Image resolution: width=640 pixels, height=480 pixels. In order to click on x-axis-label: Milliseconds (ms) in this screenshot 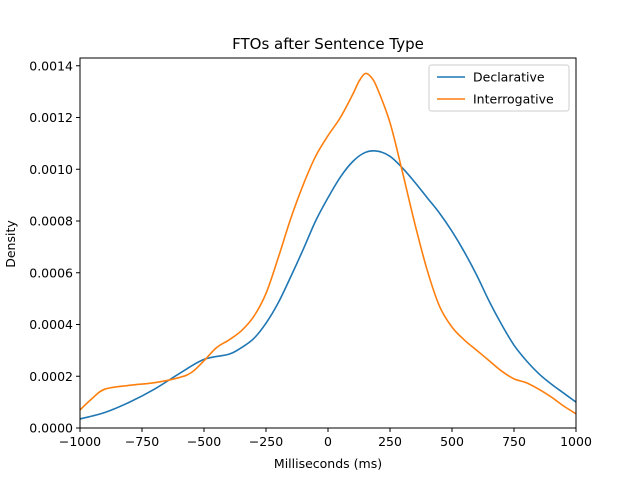, I will do `click(328, 463)`.